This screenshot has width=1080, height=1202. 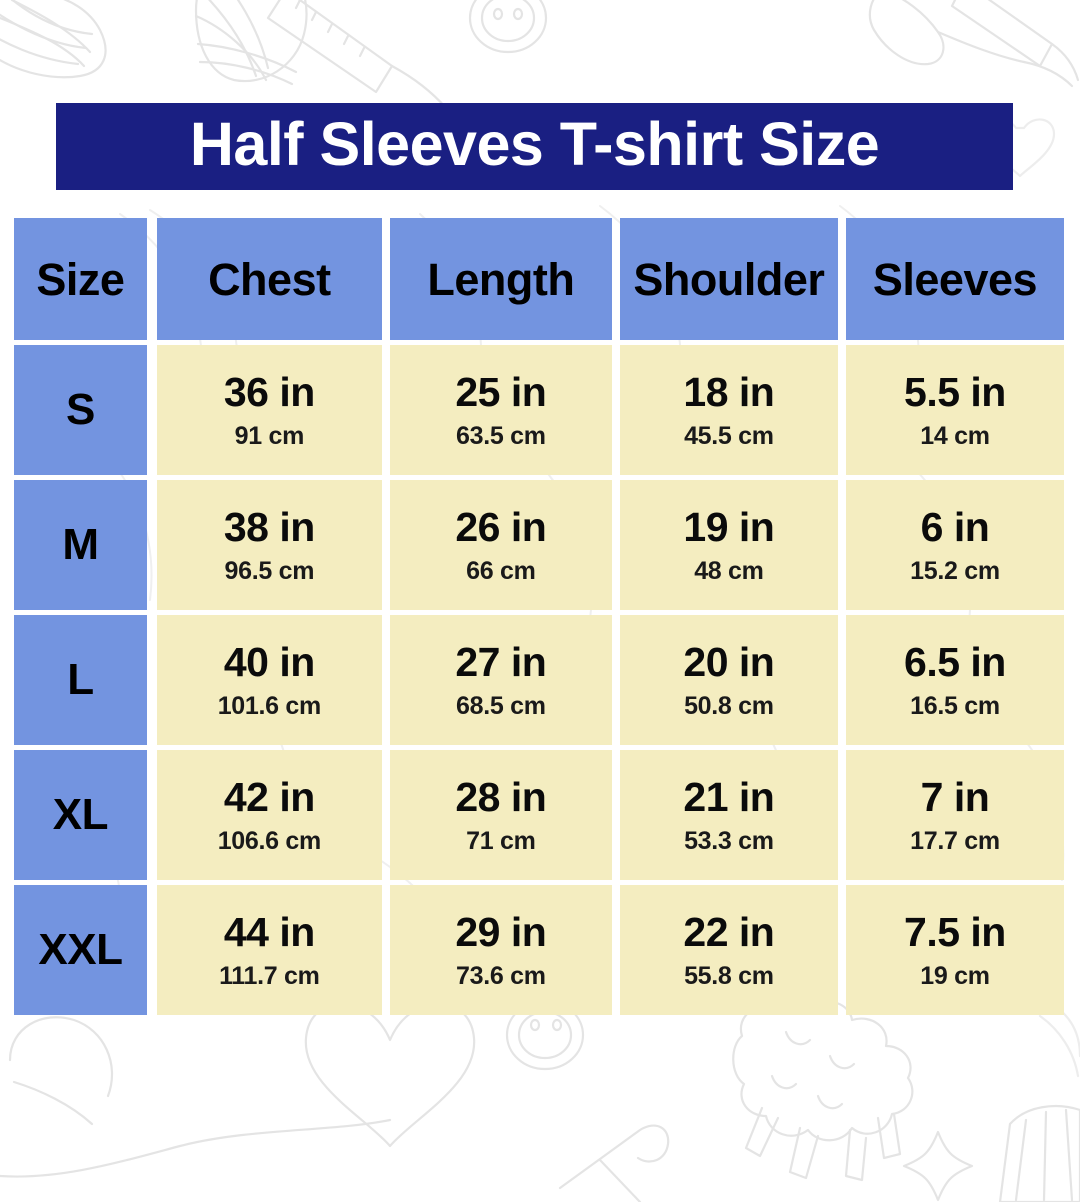 I want to click on length-cell: 26 in 66 cm, so click(x=500, y=545).